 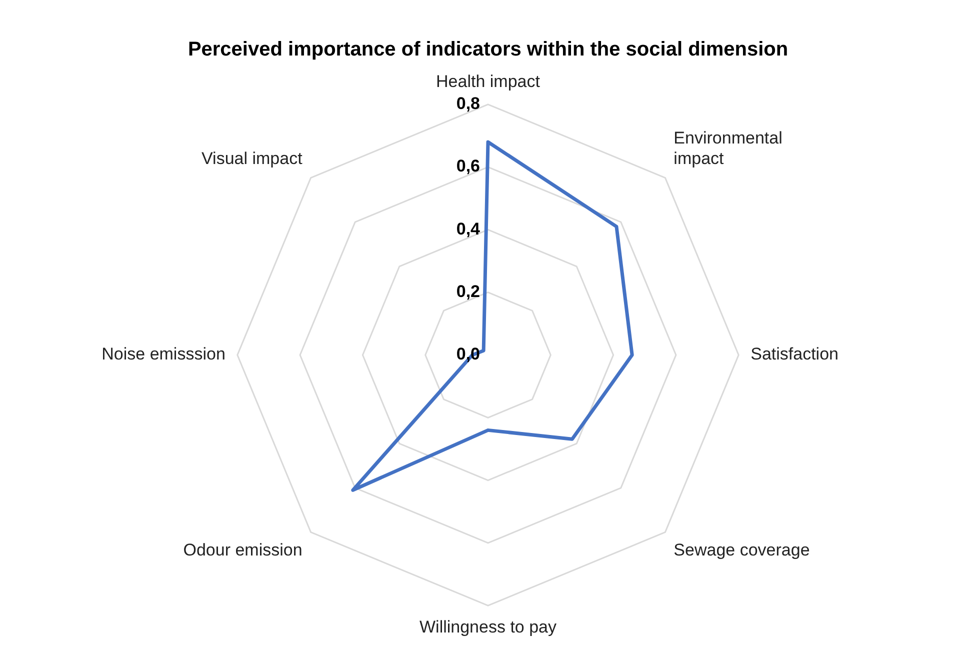 I want to click on spoke-label: Satisfaction, so click(x=794, y=354).